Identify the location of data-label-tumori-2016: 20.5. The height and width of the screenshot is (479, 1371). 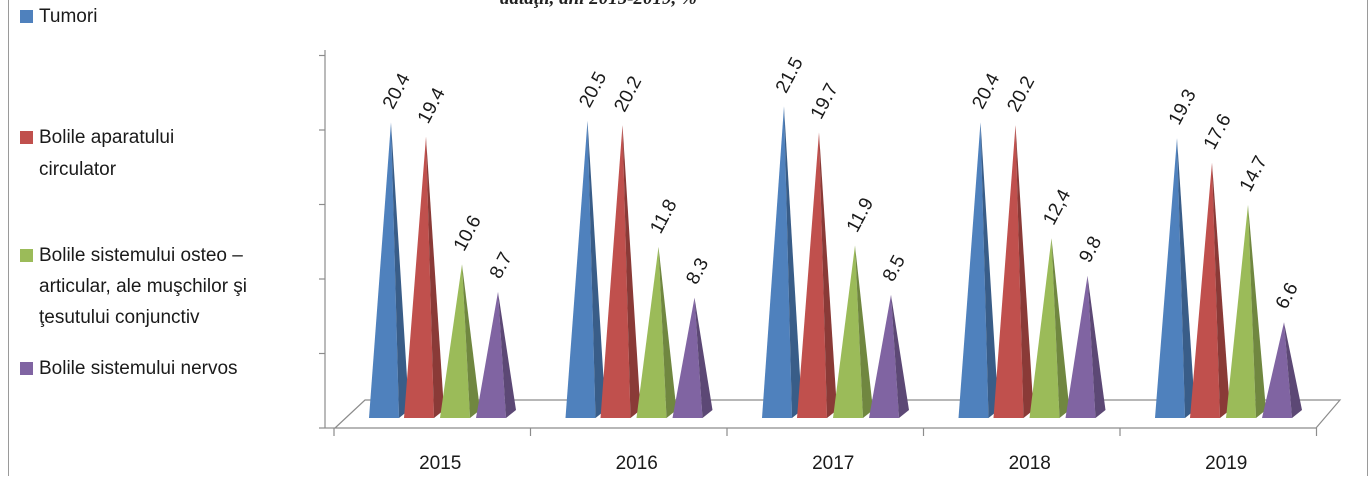
(593, 90).